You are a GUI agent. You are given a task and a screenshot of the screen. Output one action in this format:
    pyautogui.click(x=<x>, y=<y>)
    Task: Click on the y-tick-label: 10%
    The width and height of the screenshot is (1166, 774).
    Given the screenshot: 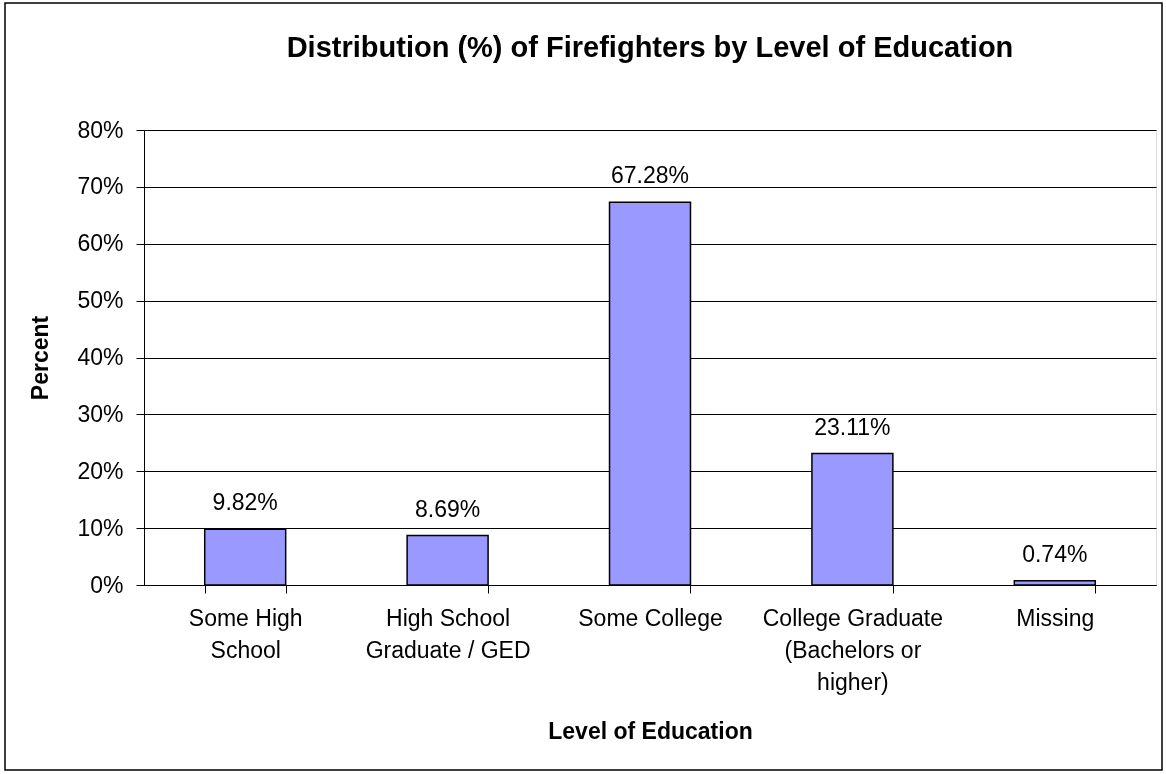 What is the action you would take?
    pyautogui.click(x=100, y=527)
    